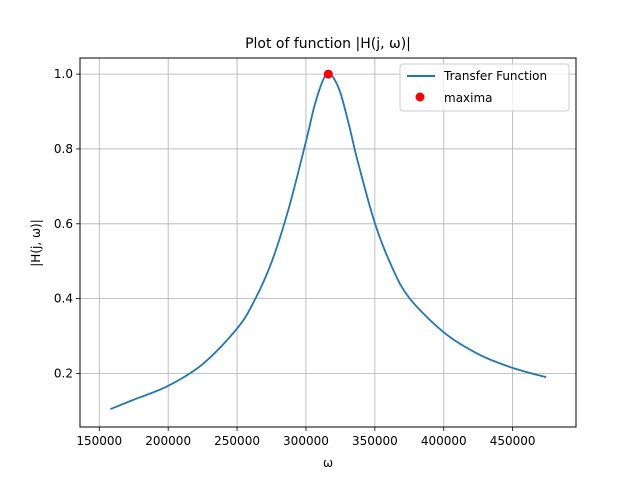 This screenshot has width=640, height=484. What do you see at coordinates (63, 299) in the screenshot?
I see `y-tick-label: 0.4` at bounding box center [63, 299].